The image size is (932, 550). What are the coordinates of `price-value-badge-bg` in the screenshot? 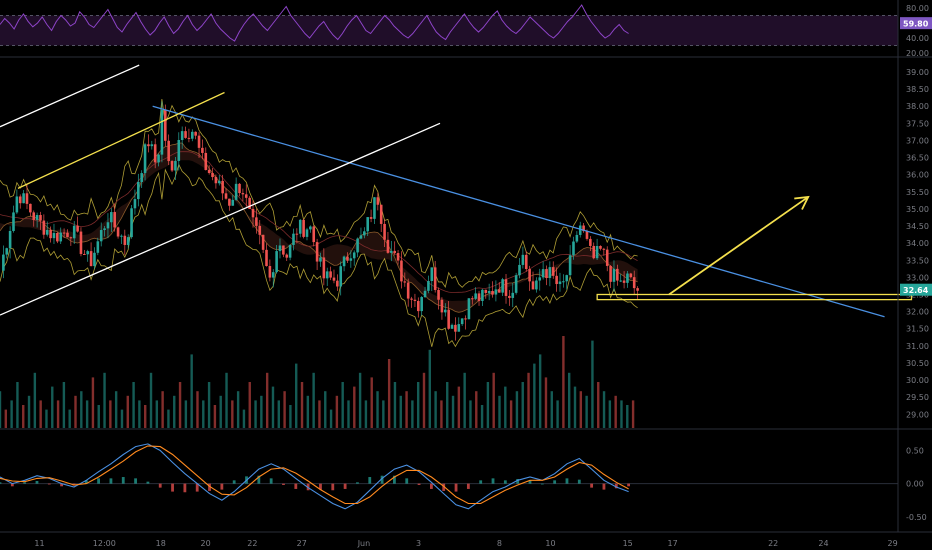 It's located at (916, 289).